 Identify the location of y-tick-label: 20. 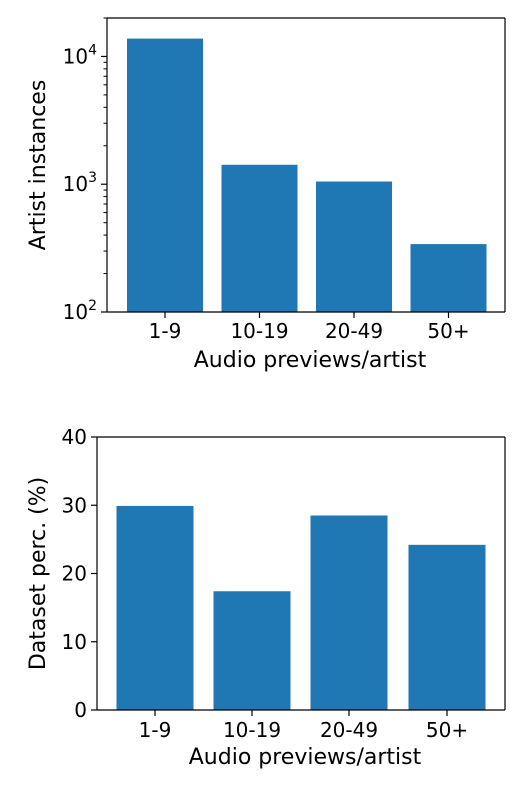
(74, 574).